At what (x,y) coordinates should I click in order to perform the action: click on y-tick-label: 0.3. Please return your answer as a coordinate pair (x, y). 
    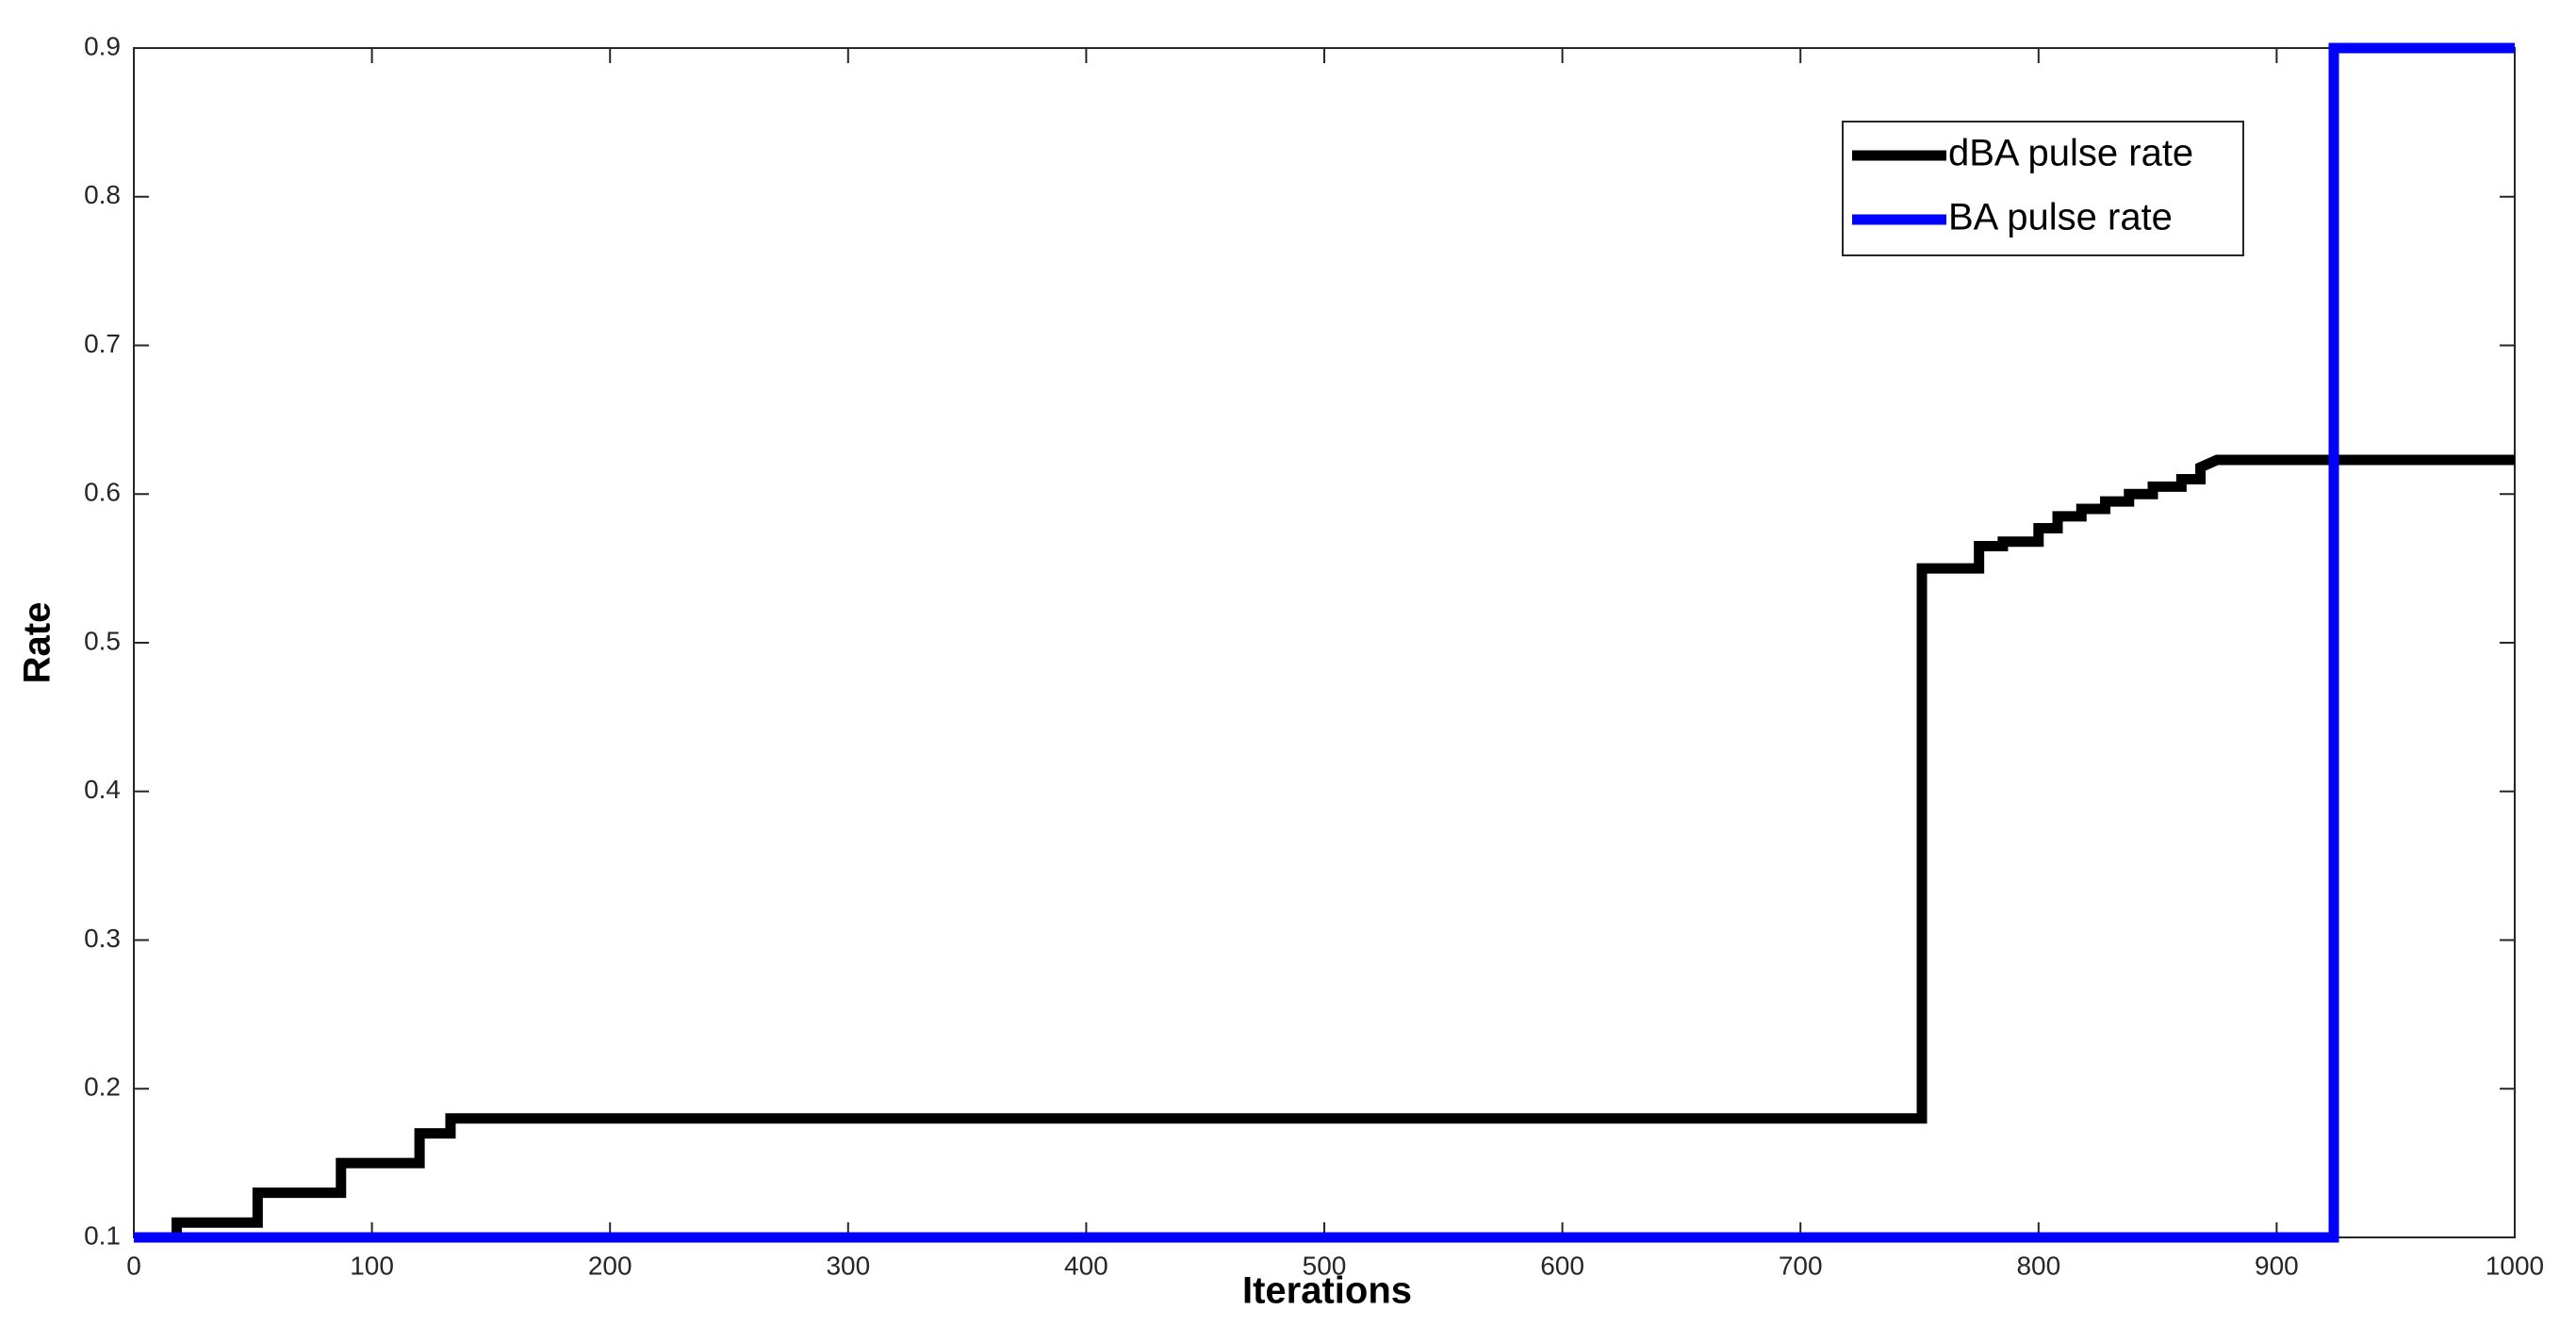
    Looking at the image, I should click on (102, 938).